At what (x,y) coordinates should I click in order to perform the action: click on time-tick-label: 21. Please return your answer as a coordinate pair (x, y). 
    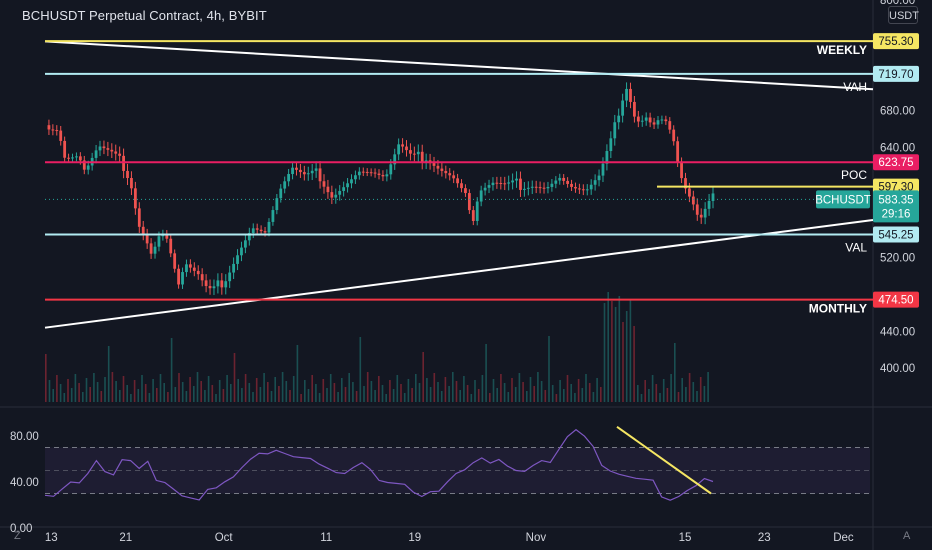
    Looking at the image, I should click on (125, 538).